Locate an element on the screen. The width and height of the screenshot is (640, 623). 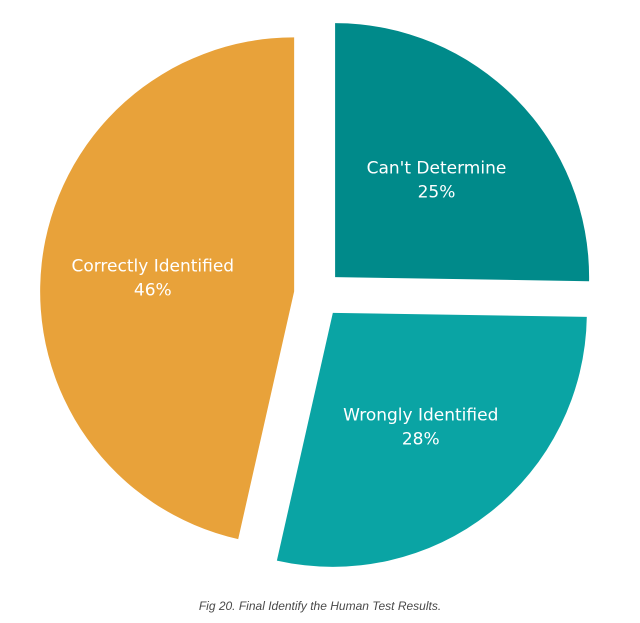
slice-label: Wrongly Identified is located at coordinates (420, 416).